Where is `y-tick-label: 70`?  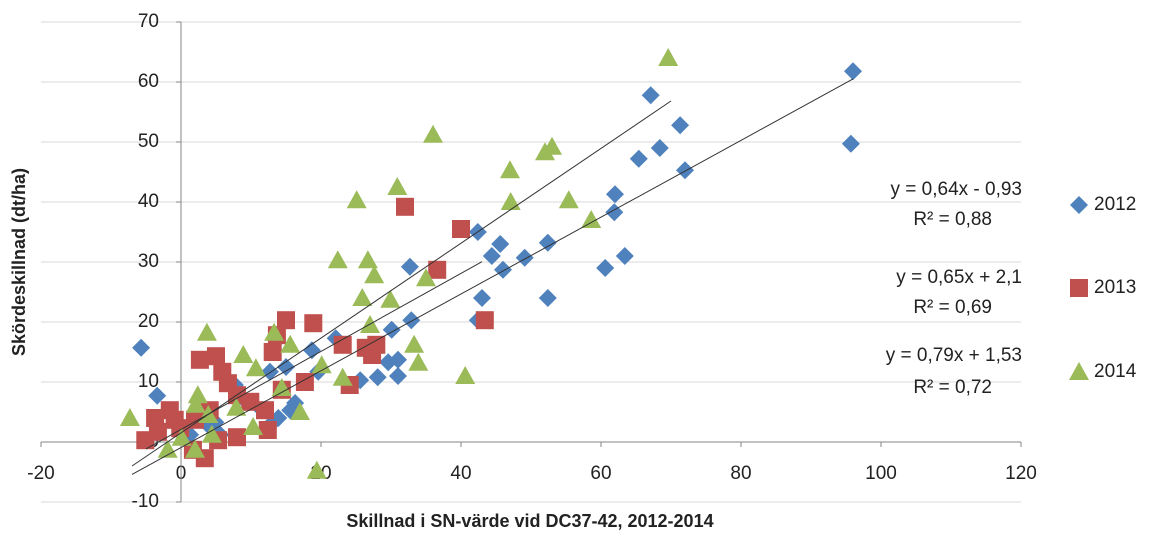
y-tick-label: 70 is located at coordinates (148, 21).